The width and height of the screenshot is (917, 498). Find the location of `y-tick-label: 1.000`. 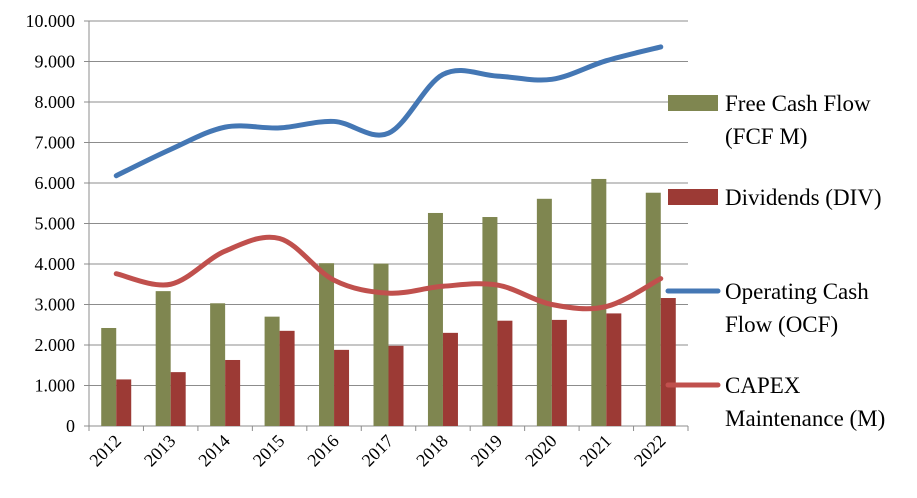

y-tick-label: 1.000 is located at coordinates (55, 386).